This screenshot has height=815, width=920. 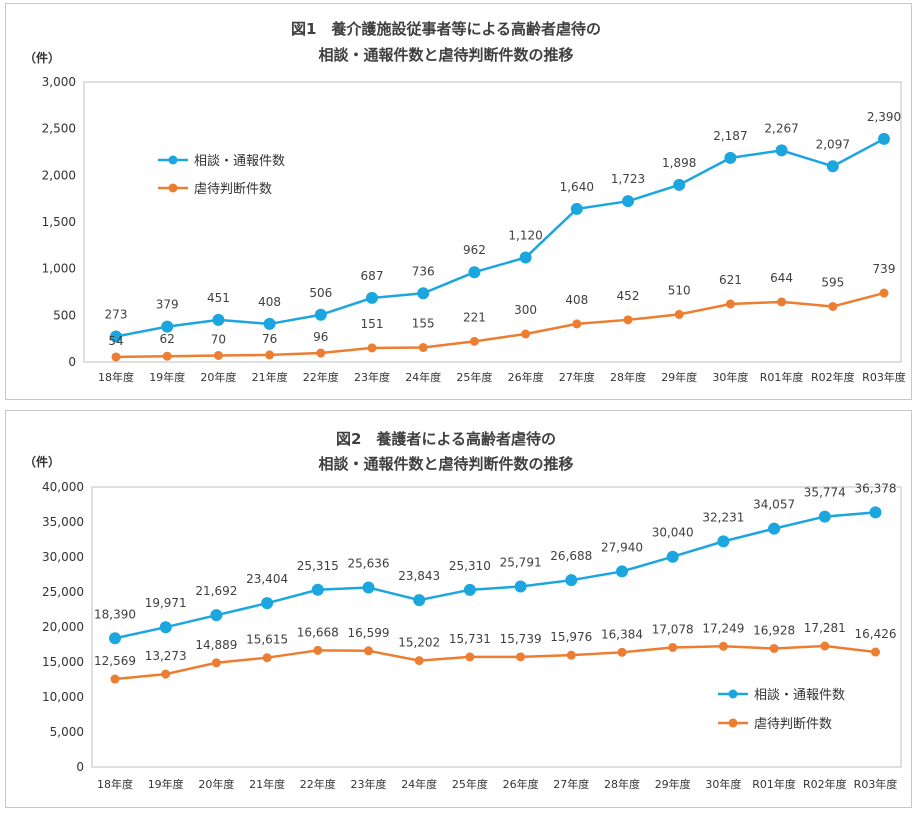 I want to click on data-label-series-2: 739, so click(x=884, y=269).